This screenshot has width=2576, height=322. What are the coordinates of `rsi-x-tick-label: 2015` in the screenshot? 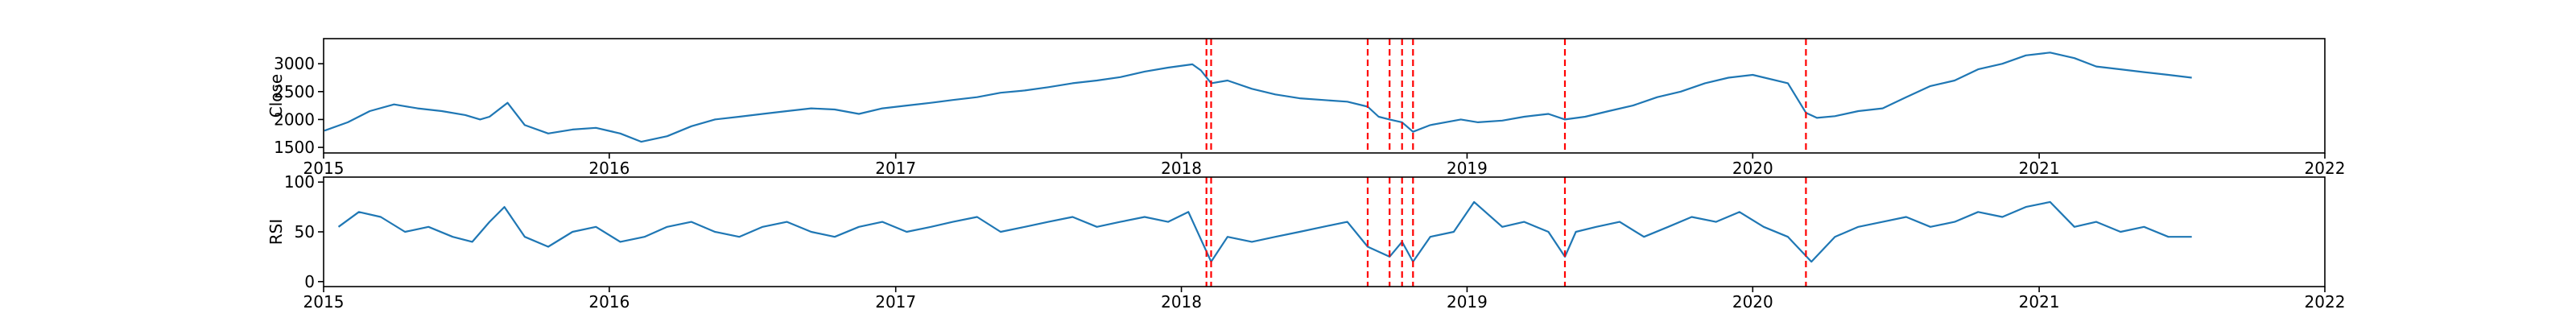 It's located at (324, 302).